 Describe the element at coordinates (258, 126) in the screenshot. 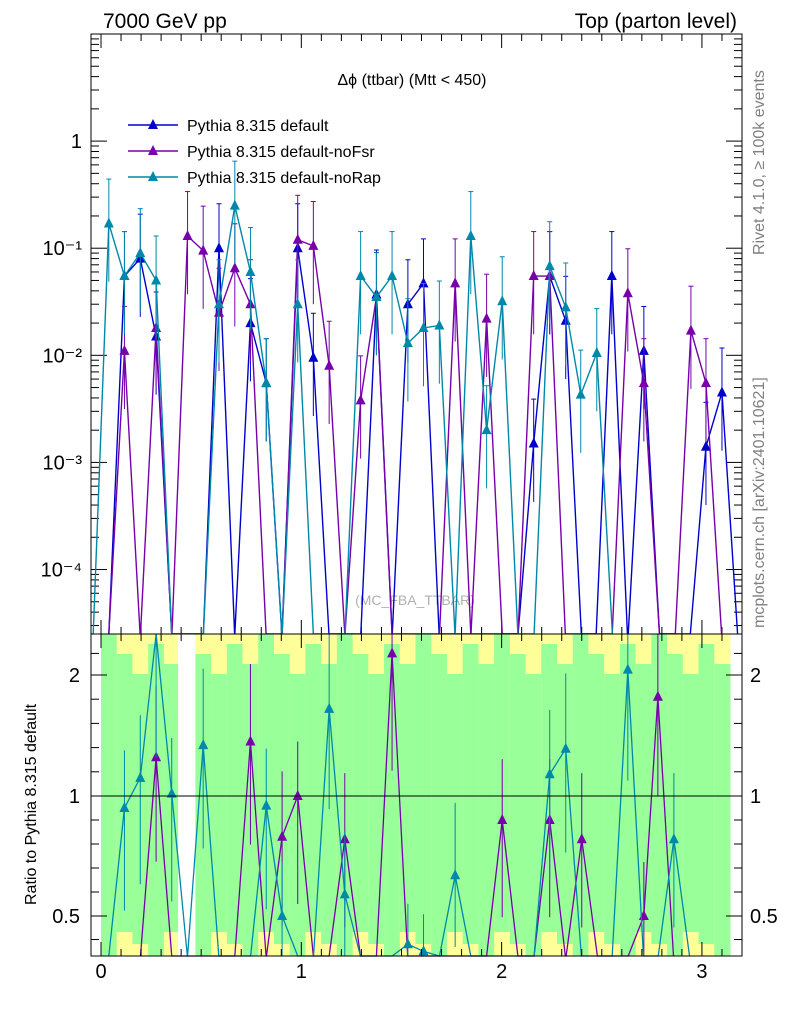

I see `legend-label: Pythia 8.315 default` at that location.